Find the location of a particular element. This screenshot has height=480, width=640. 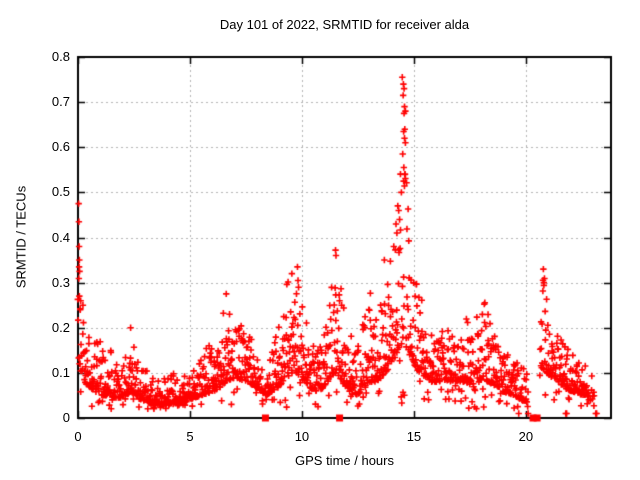

y-tick-label: 0.8 is located at coordinates (60, 56).